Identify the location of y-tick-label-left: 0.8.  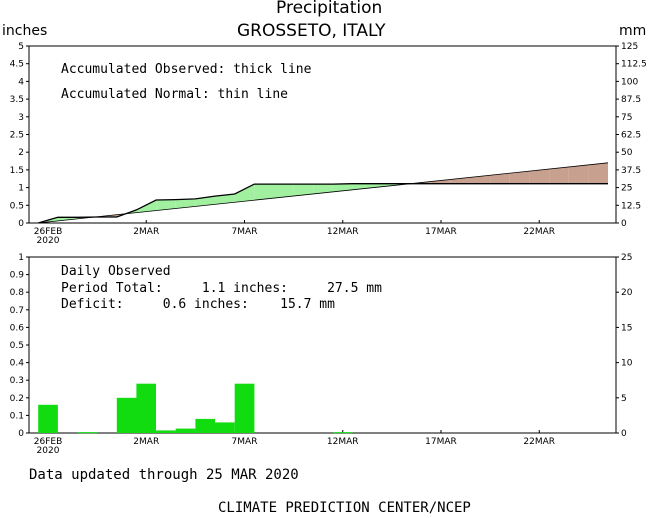
(17, 293).